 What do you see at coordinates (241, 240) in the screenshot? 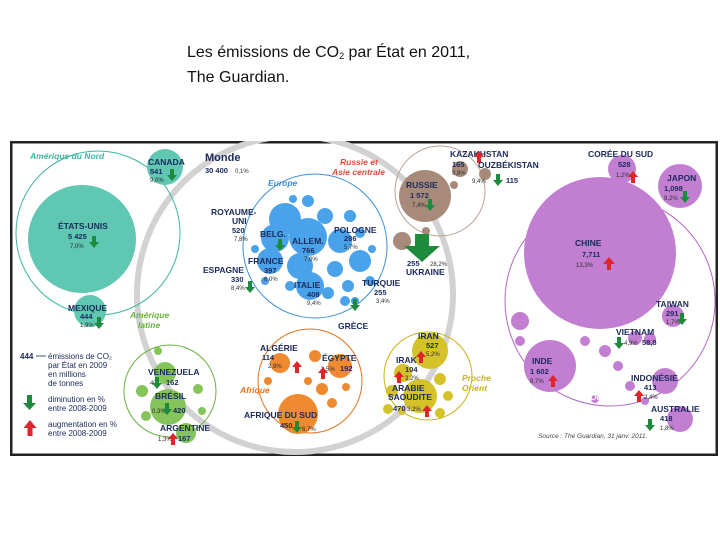
I see `pct-uk: 7,8%` at bounding box center [241, 240].